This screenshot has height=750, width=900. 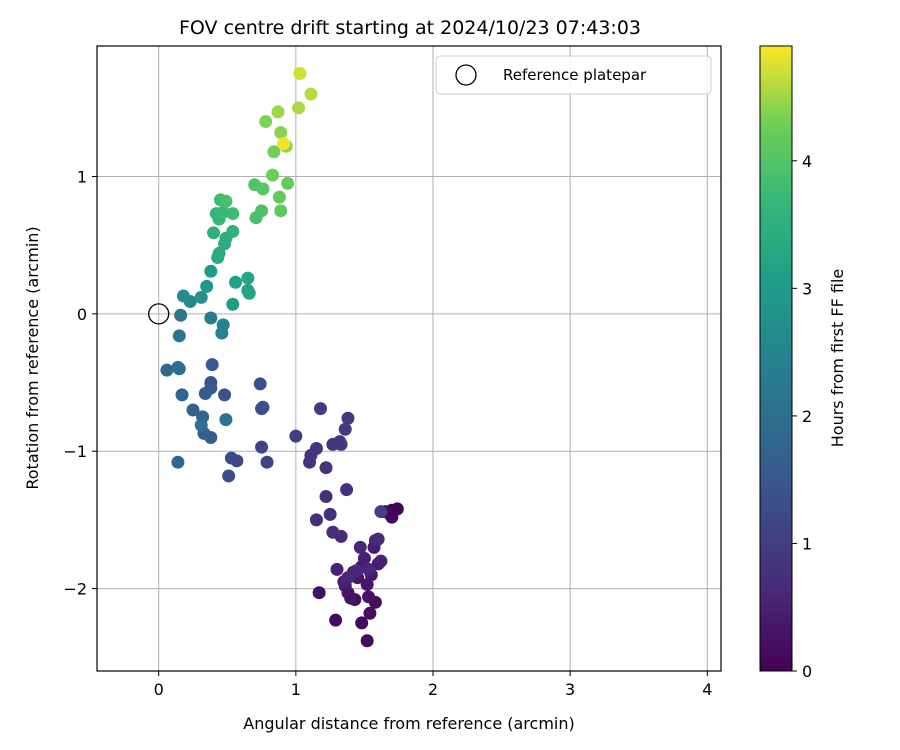 What do you see at coordinates (807, 416) in the screenshot?
I see `colorbar-tick-label: 2` at bounding box center [807, 416].